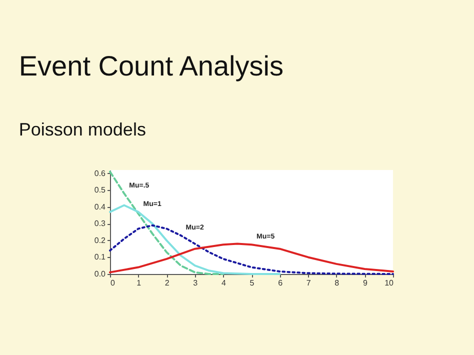  Describe the element at coordinates (82, 129) in the screenshot. I see `chart-subtitle: Poisson models` at that location.